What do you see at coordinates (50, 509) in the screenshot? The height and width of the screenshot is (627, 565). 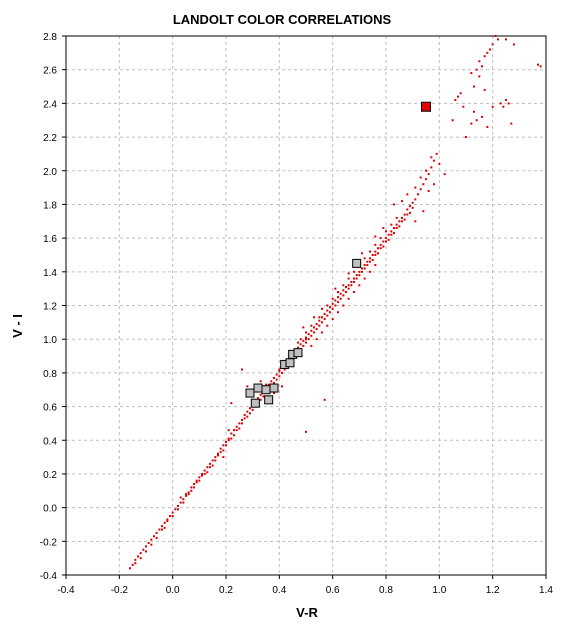 I see `y-tick-label: 0.0` at bounding box center [50, 509].